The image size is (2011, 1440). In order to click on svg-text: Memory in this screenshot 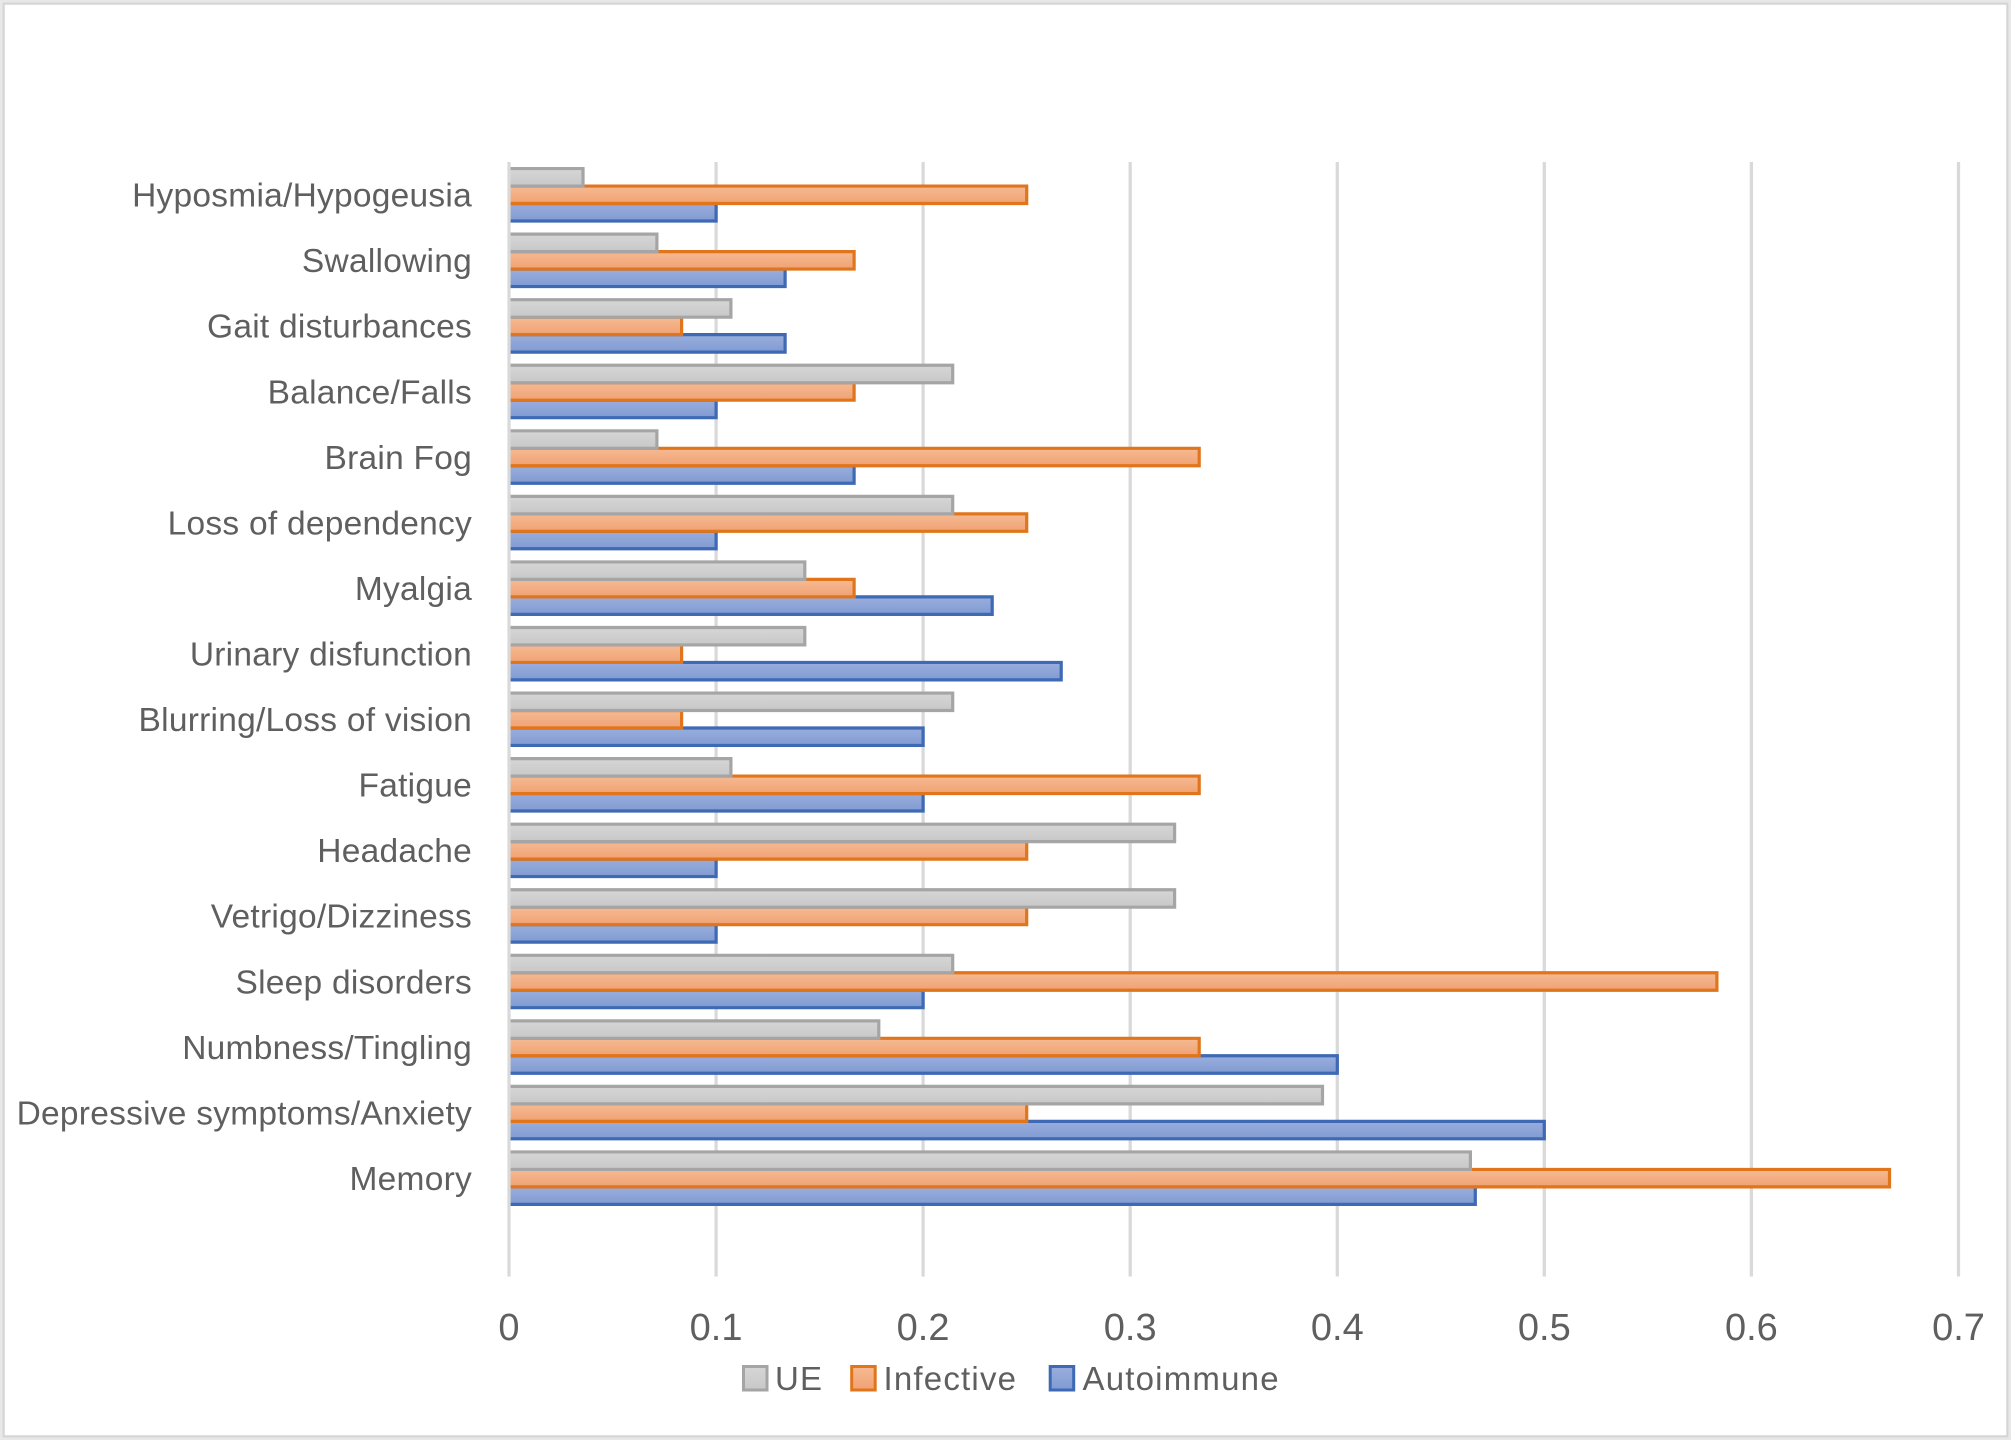, I will do `click(411, 1179)`.